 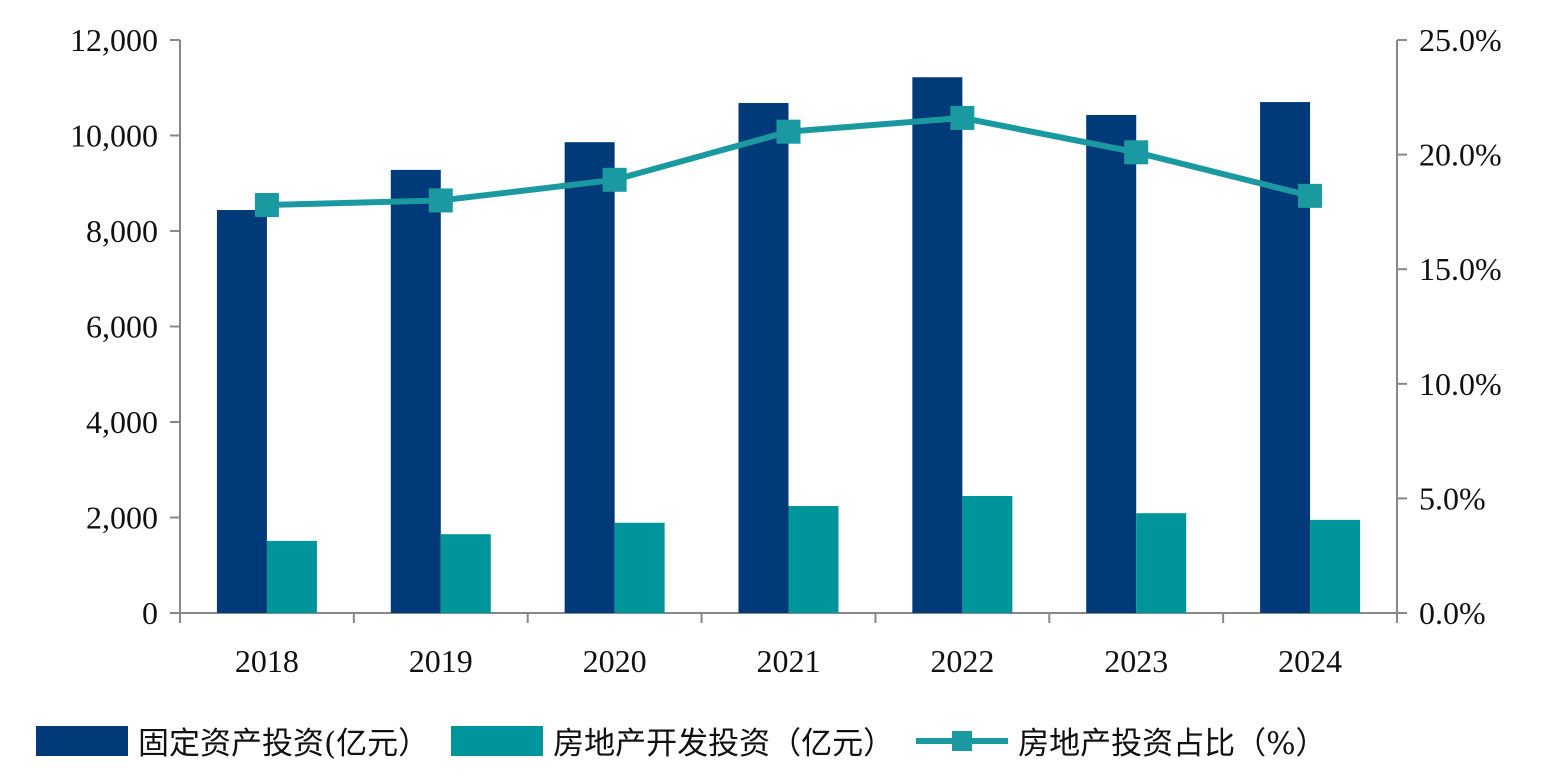 What do you see at coordinates (1452, 498) in the screenshot?
I see `right-tick-label: 5.0%` at bounding box center [1452, 498].